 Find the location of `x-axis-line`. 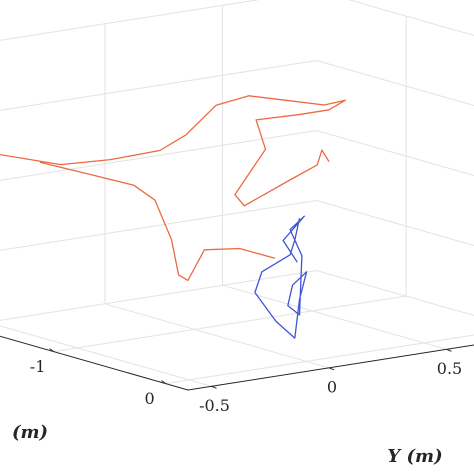

x-axis-line is located at coordinates (94, 363).